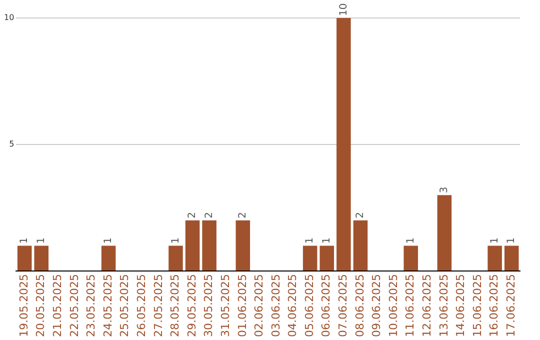 The height and width of the screenshot is (340, 540). I want to click on x-tick-label: 31.05.2025, so click(225, 306).